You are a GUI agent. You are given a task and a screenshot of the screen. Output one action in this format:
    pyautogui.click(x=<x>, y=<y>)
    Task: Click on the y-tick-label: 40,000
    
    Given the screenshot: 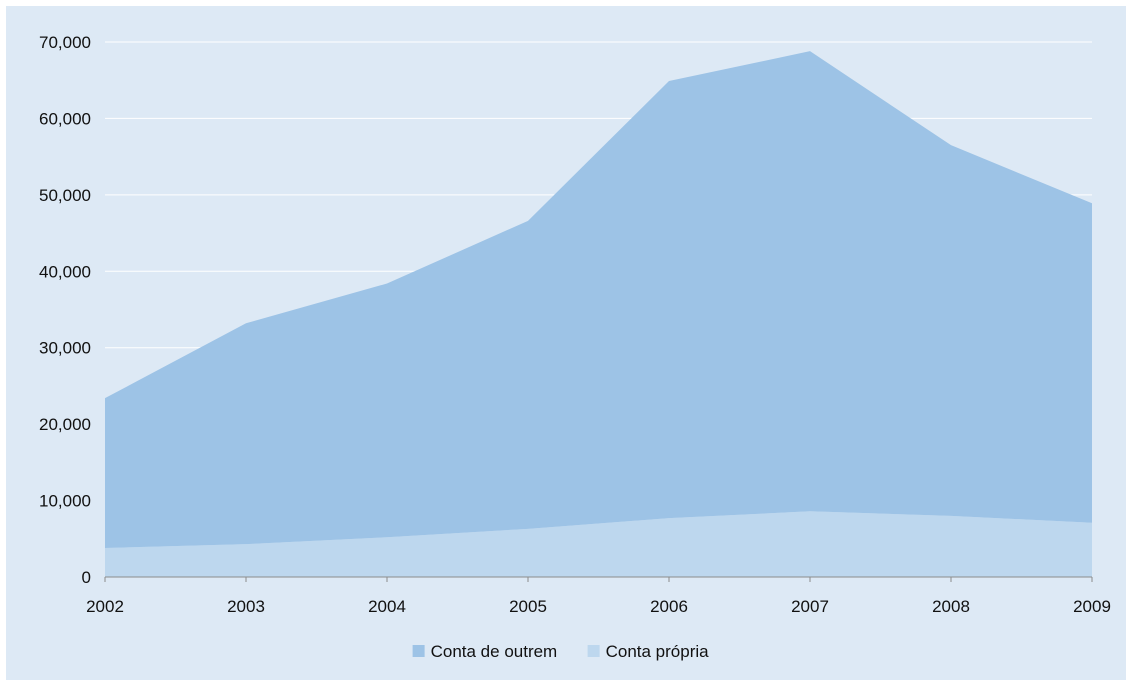 What is the action you would take?
    pyautogui.click(x=65, y=271)
    